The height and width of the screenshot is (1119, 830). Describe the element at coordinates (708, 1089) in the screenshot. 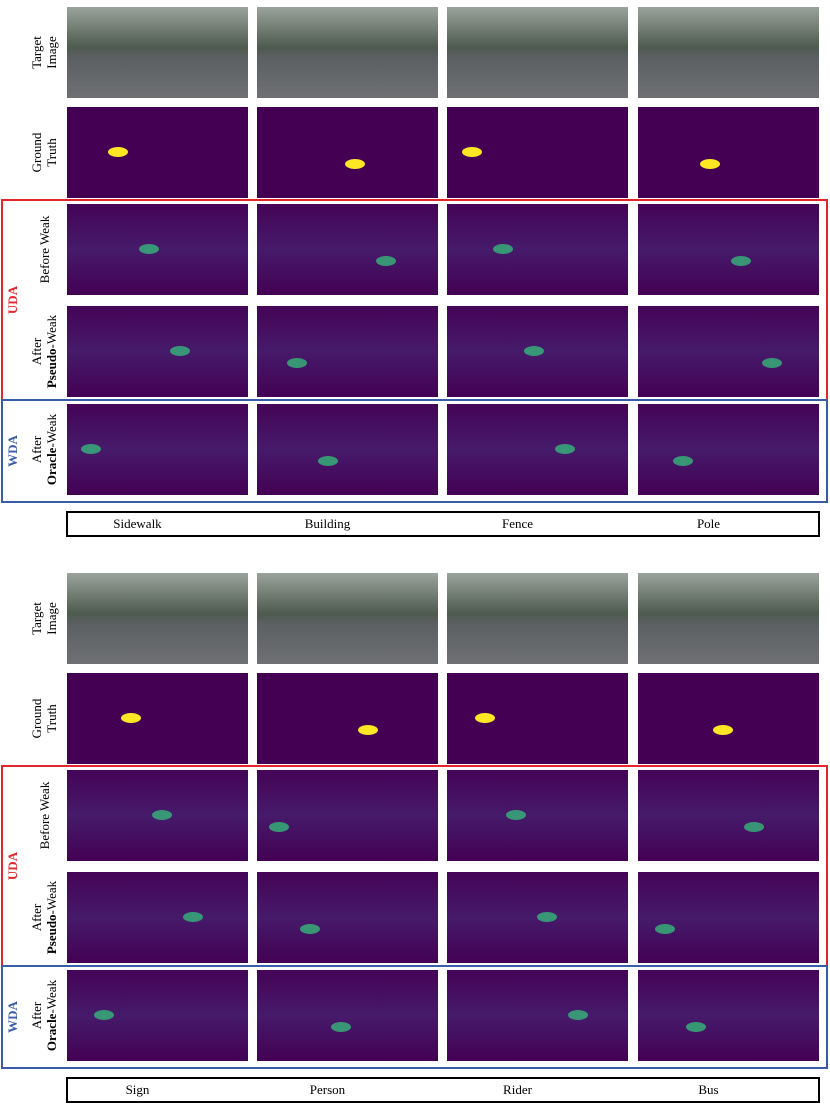

I see `class-label: Bus` at that location.